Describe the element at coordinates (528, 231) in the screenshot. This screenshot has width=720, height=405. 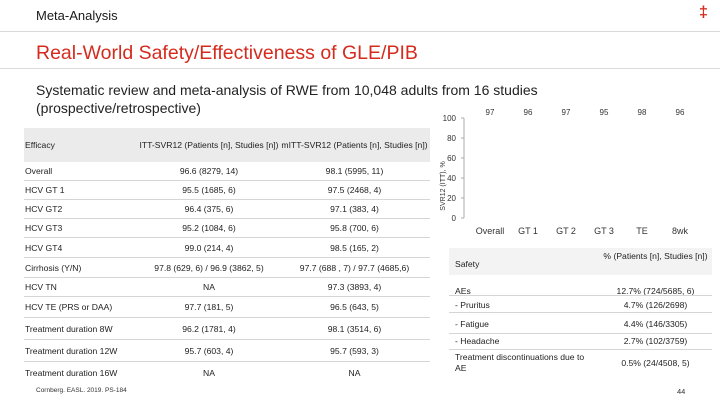
I see `x-category-label: GT 1` at that location.